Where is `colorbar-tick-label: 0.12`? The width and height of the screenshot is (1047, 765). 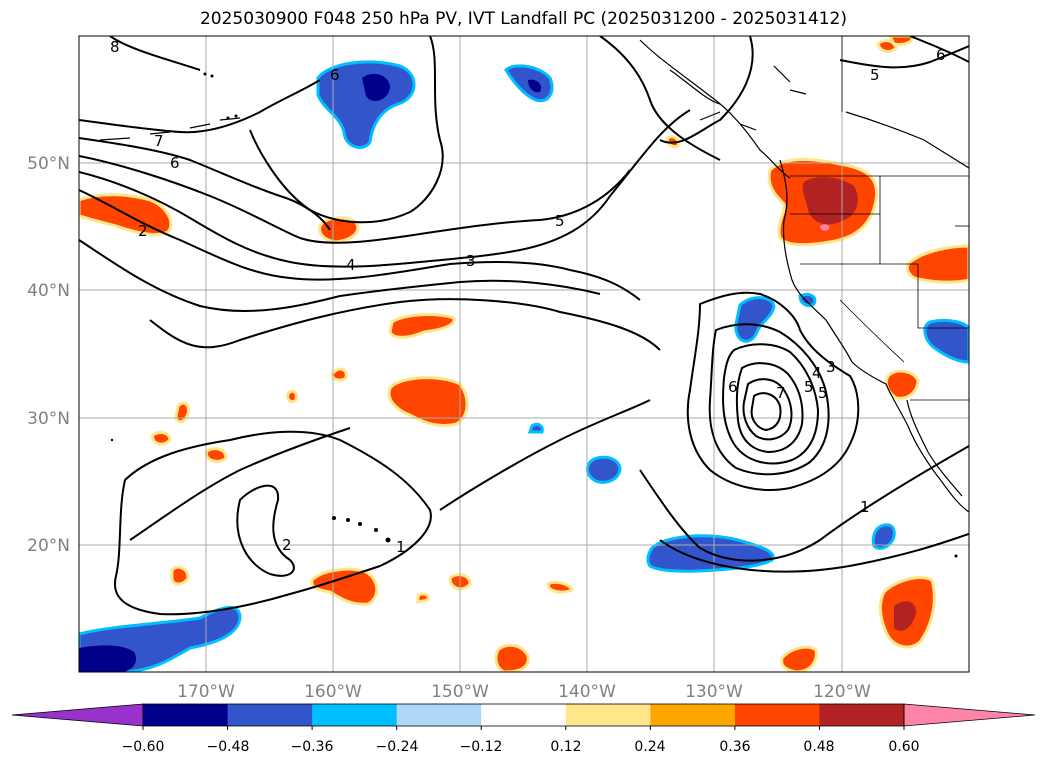 colorbar-tick-label: 0.12 is located at coordinates (565, 747).